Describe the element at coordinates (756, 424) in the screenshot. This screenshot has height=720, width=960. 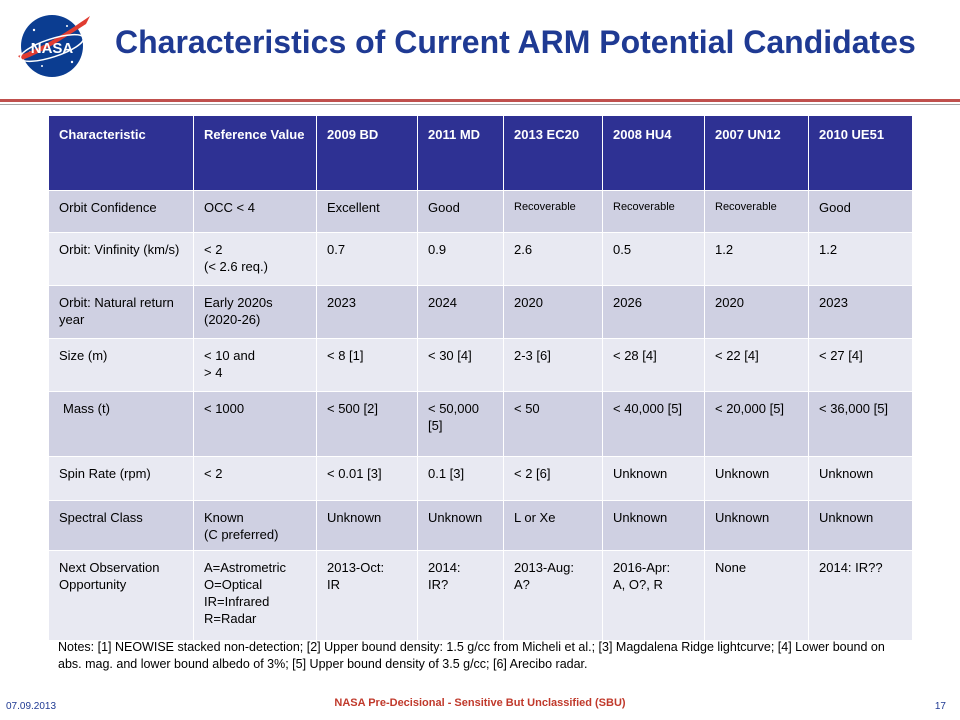
I see `table-cell: < 20,000 [5]` at that location.